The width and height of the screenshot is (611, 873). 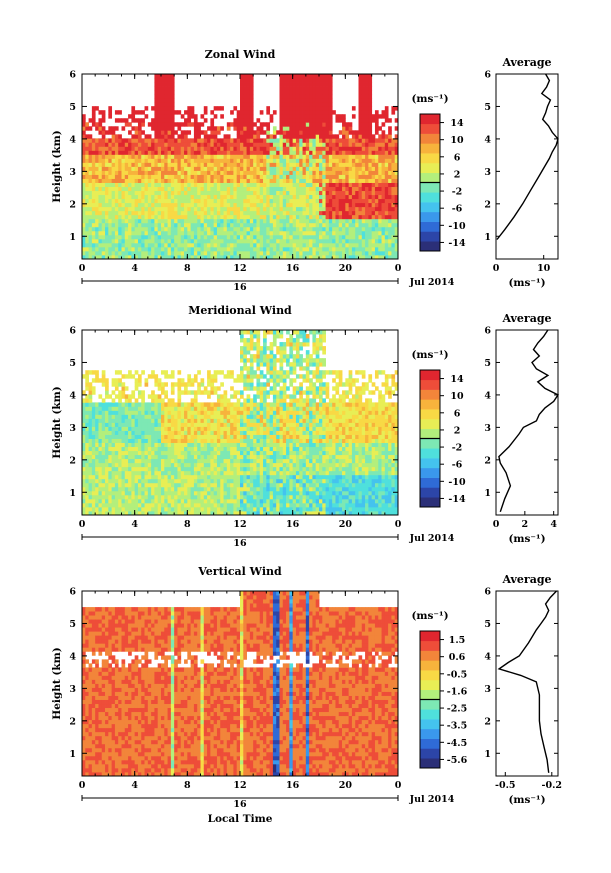 I want to click on colorbar-unit: (ms⁻¹), so click(x=429, y=99).